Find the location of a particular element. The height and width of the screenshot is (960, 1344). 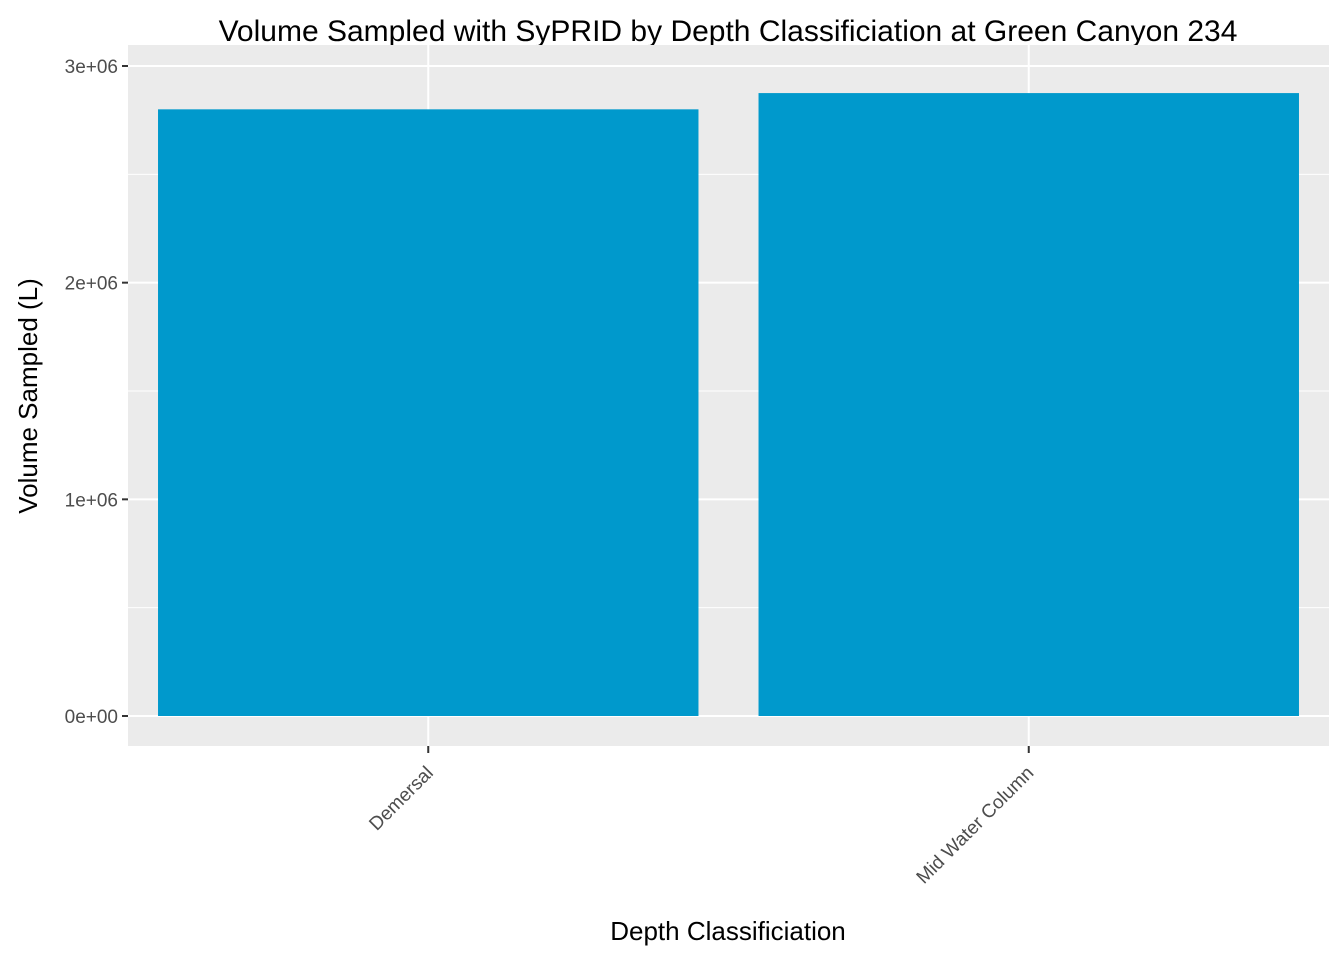

y-axis-title: Volume Sampled (L) is located at coordinates (28, 396).